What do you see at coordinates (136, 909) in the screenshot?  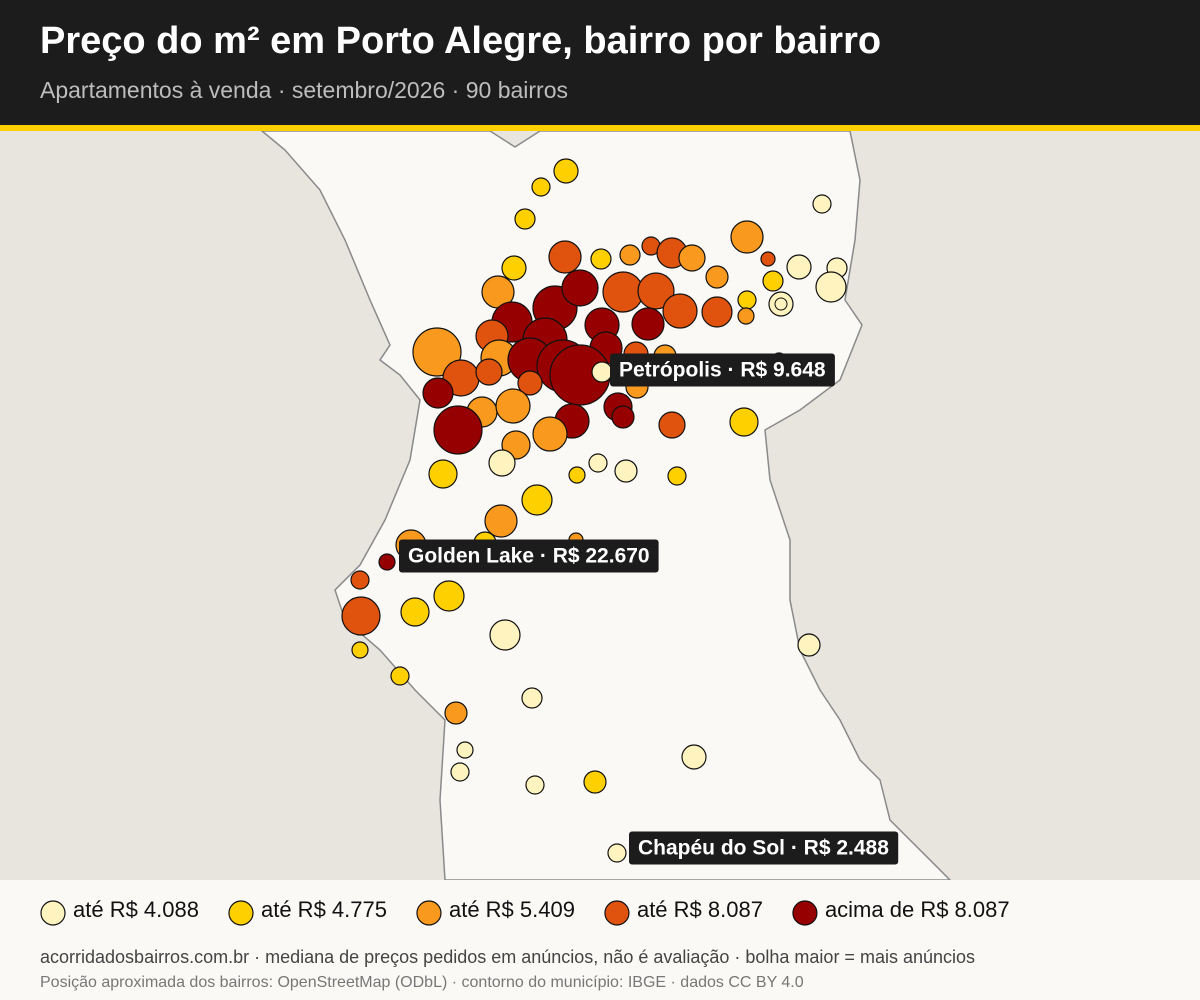 I see `legend-label: até R$ 4.088` at bounding box center [136, 909].